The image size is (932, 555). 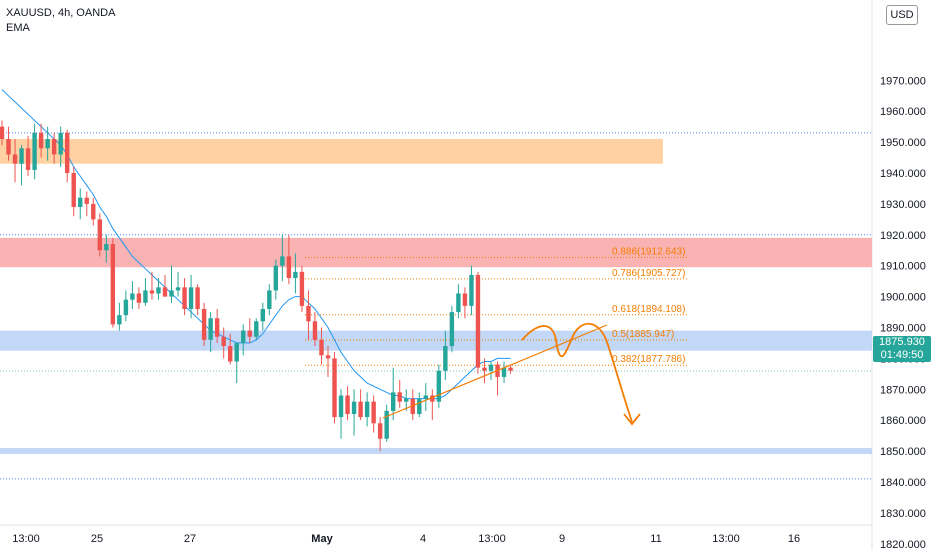 What do you see at coordinates (903, 514) in the screenshot?
I see `price-tick-label: 1830.000` at bounding box center [903, 514].